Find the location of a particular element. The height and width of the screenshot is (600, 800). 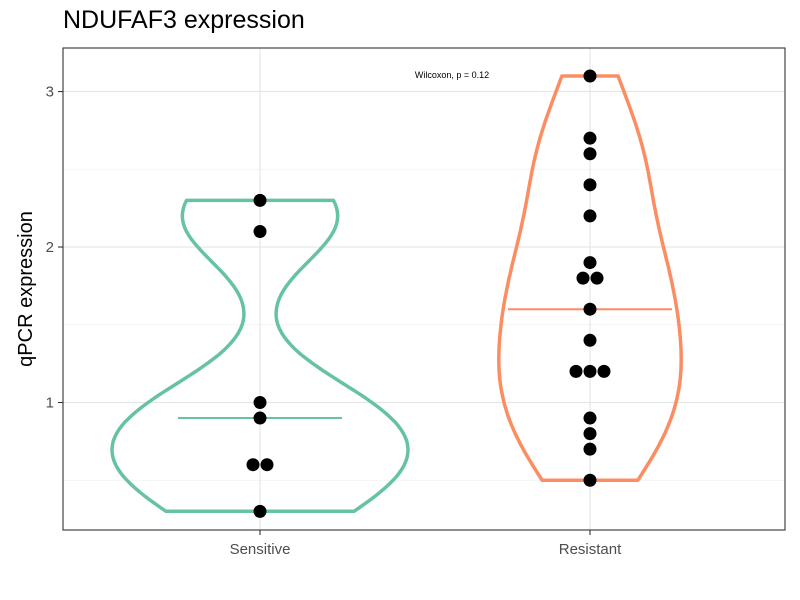

y-tick-label: 2 is located at coordinates (50, 247).